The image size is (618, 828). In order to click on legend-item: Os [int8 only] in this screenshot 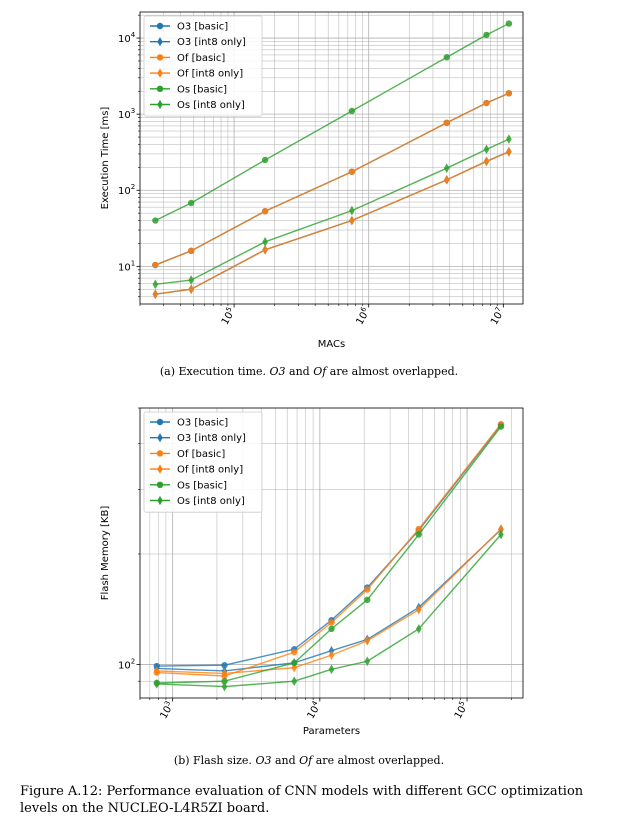, I will do `click(197, 501)`.